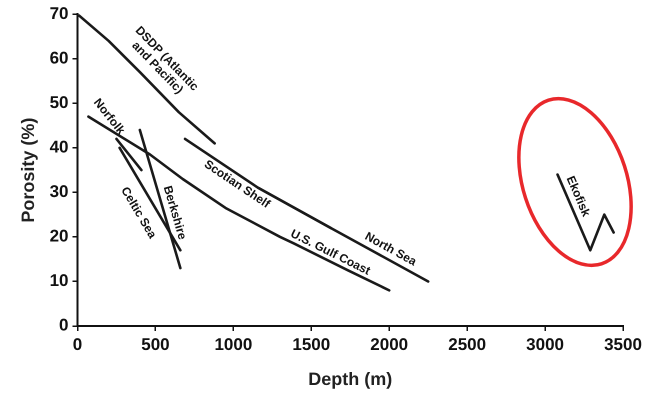  Describe the element at coordinates (59, 13) in the screenshot. I see `y-tick-label: 70` at that location.